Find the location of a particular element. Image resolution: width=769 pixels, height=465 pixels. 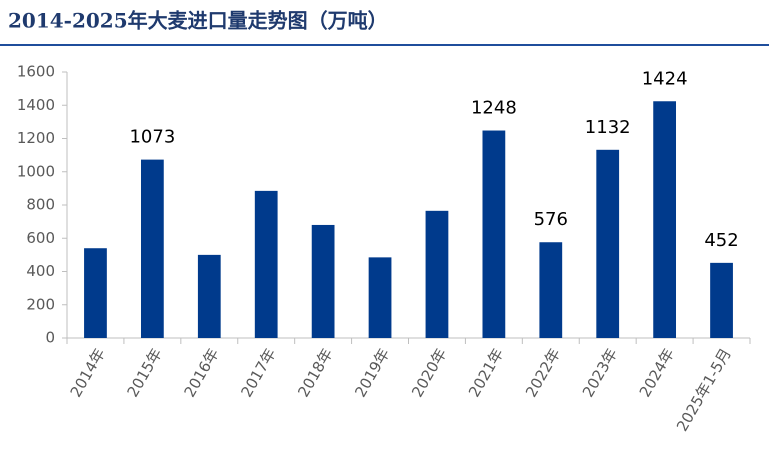

y-tick-label: 0 is located at coordinates (50, 338).